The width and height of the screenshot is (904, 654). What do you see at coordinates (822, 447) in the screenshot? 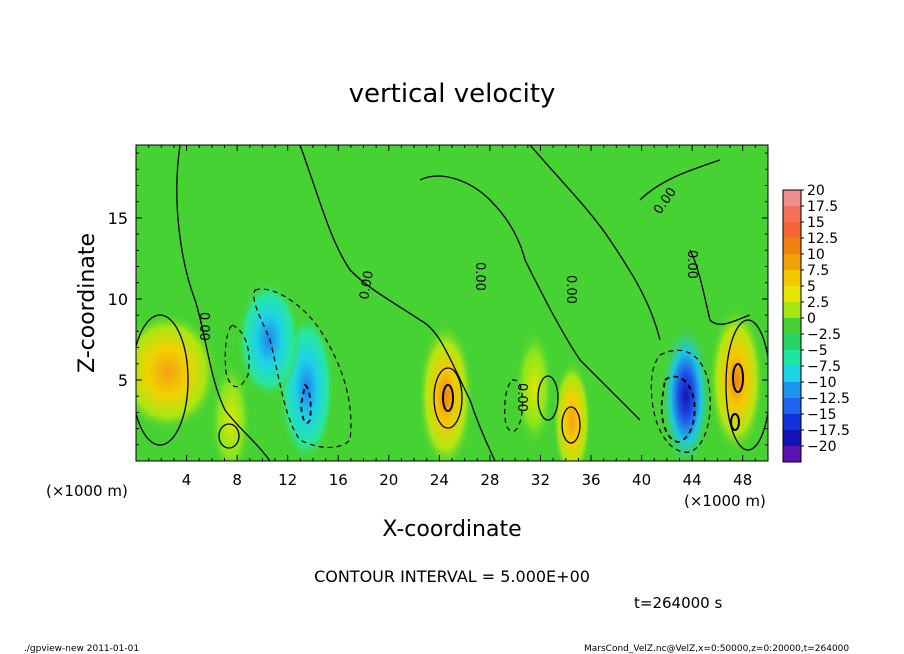
I see `colorbar-label-16: −20` at bounding box center [822, 447].